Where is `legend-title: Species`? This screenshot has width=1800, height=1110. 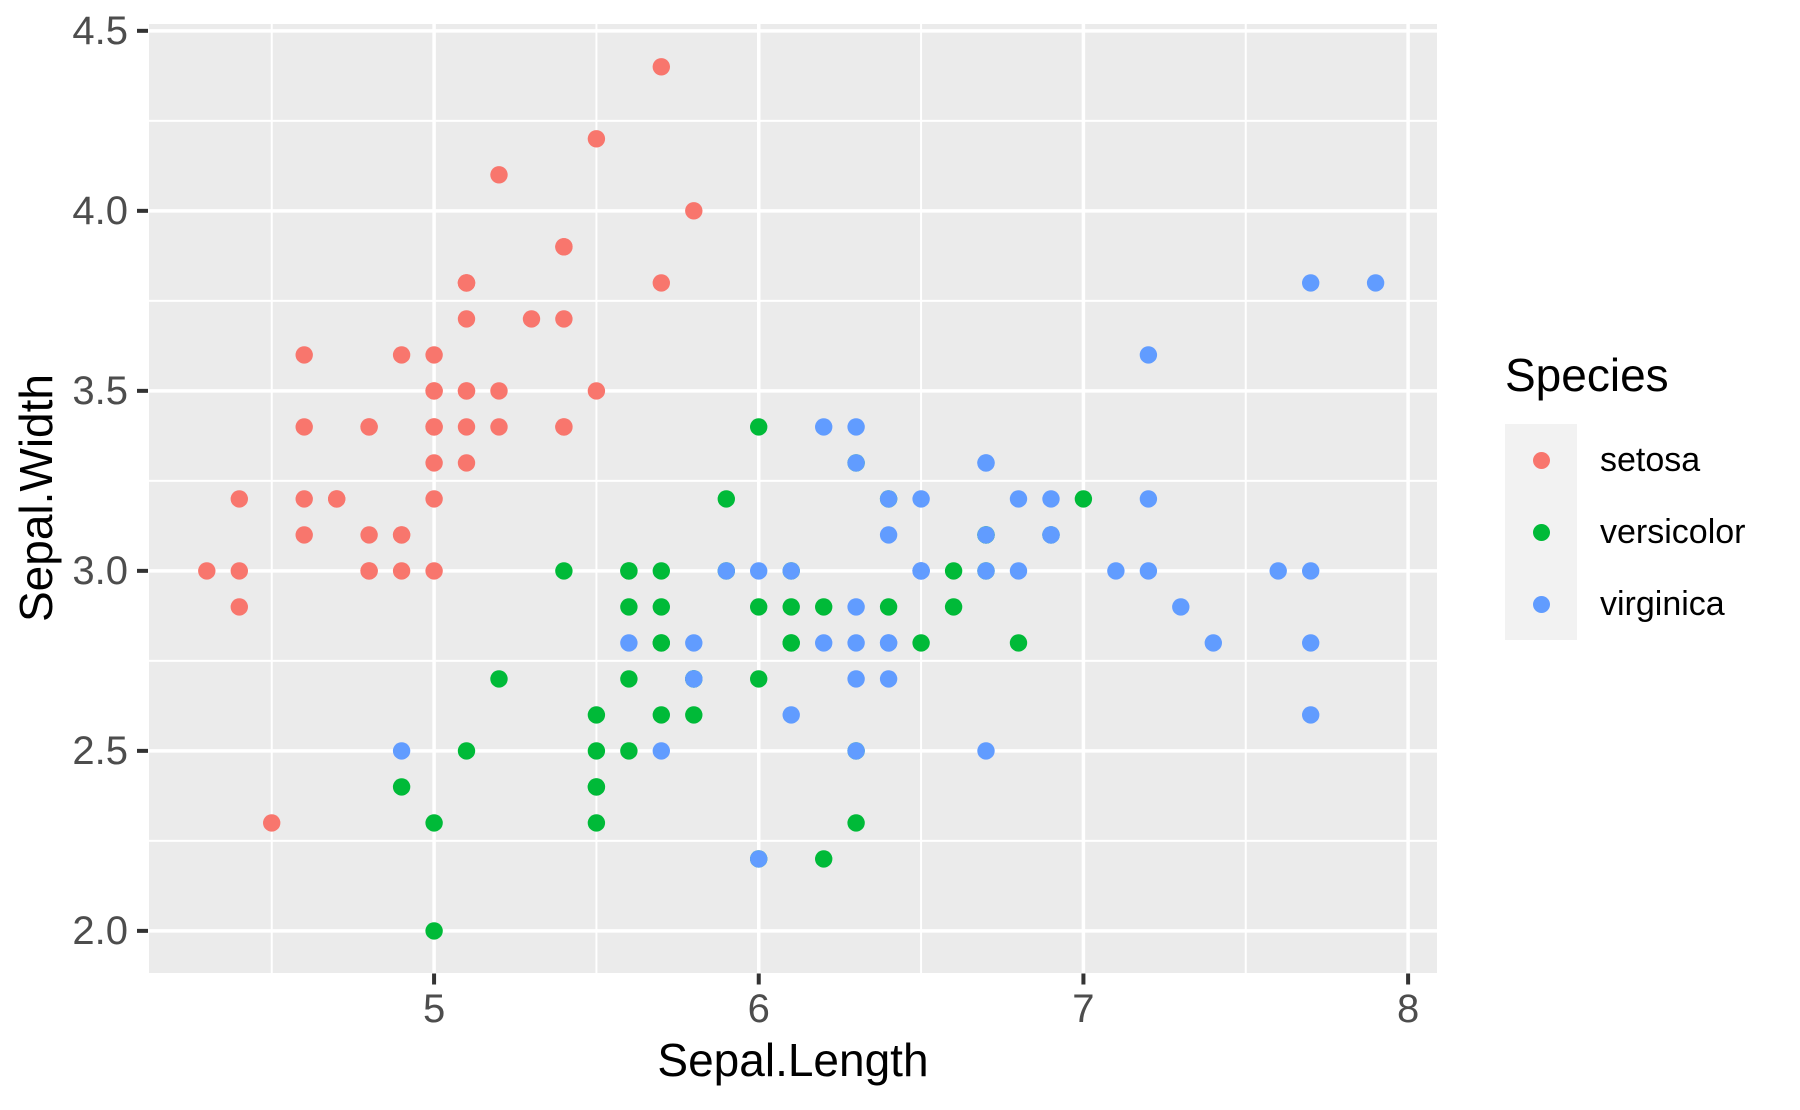
legend-title: Species is located at coordinates (1587, 375).